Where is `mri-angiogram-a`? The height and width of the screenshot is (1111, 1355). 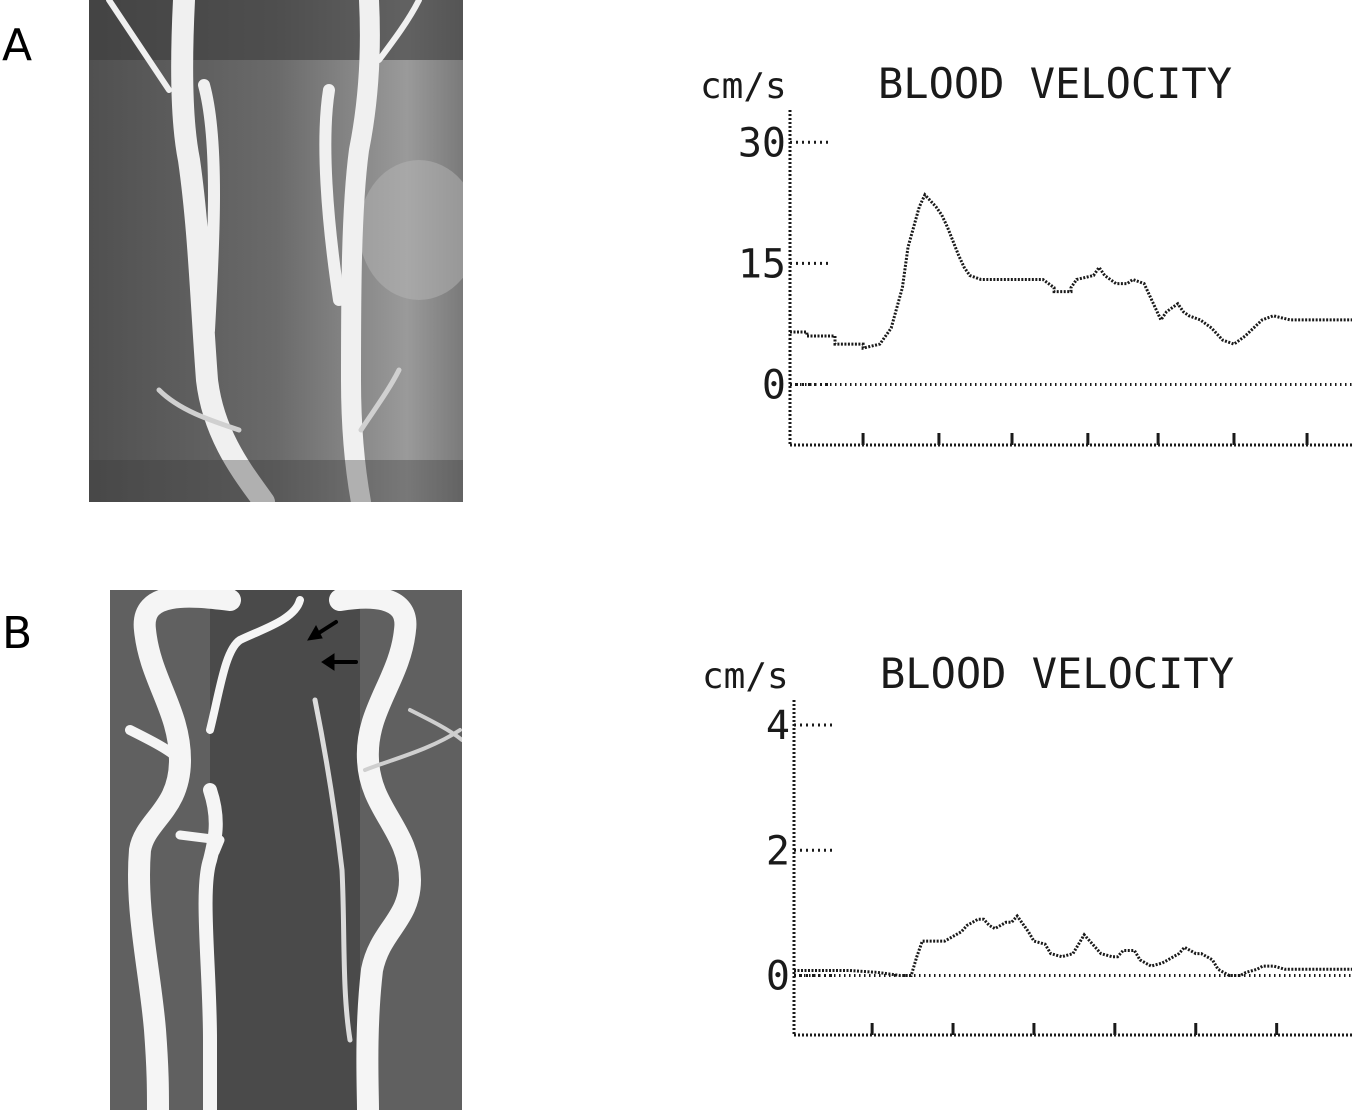
mri-angiogram-a is located at coordinates (276, 251).